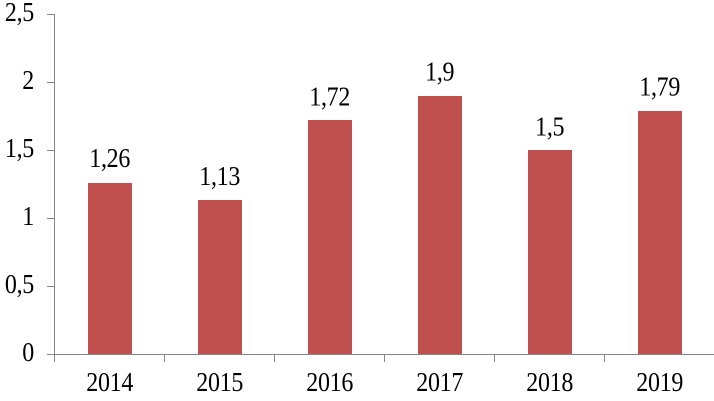 Image resolution: width=714 pixels, height=401 pixels. Describe the element at coordinates (19, 14) in the screenshot. I see `y-axis-tick-label: 2,5` at that location.